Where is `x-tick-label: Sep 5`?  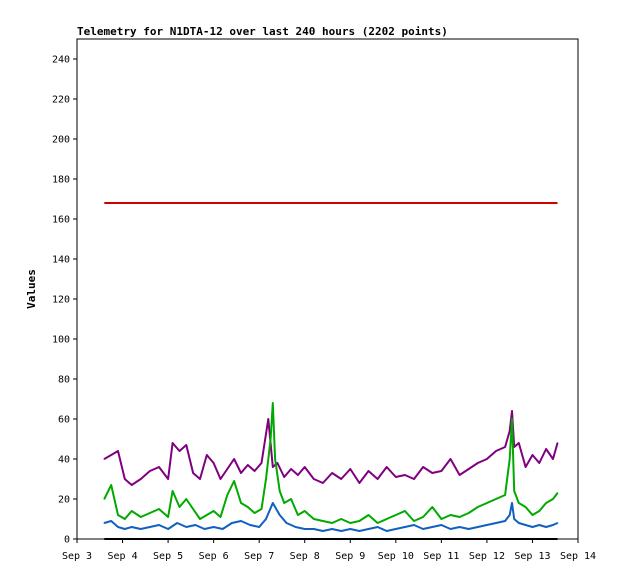
x-tick-label: Sep 5 is located at coordinates (168, 556).